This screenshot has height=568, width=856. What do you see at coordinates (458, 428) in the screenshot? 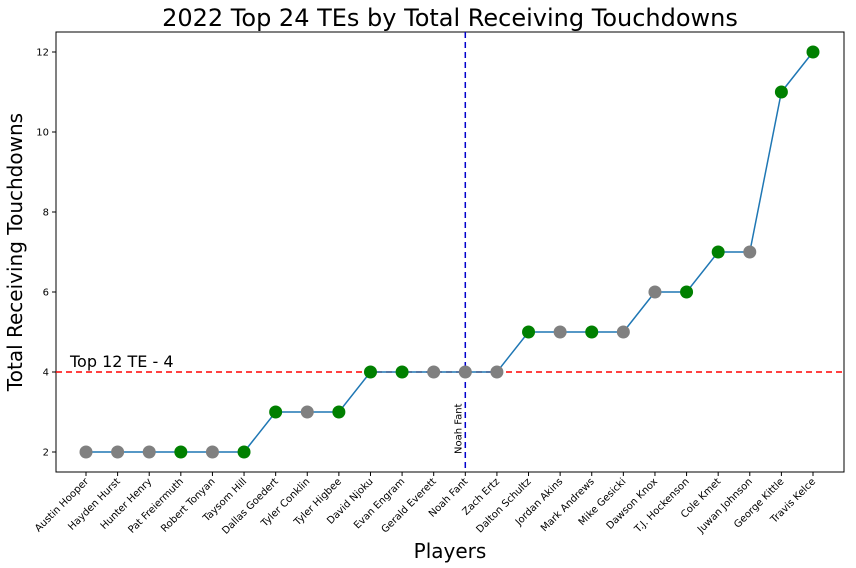
I see `highlight-player-label: Noah Fant` at bounding box center [458, 428].